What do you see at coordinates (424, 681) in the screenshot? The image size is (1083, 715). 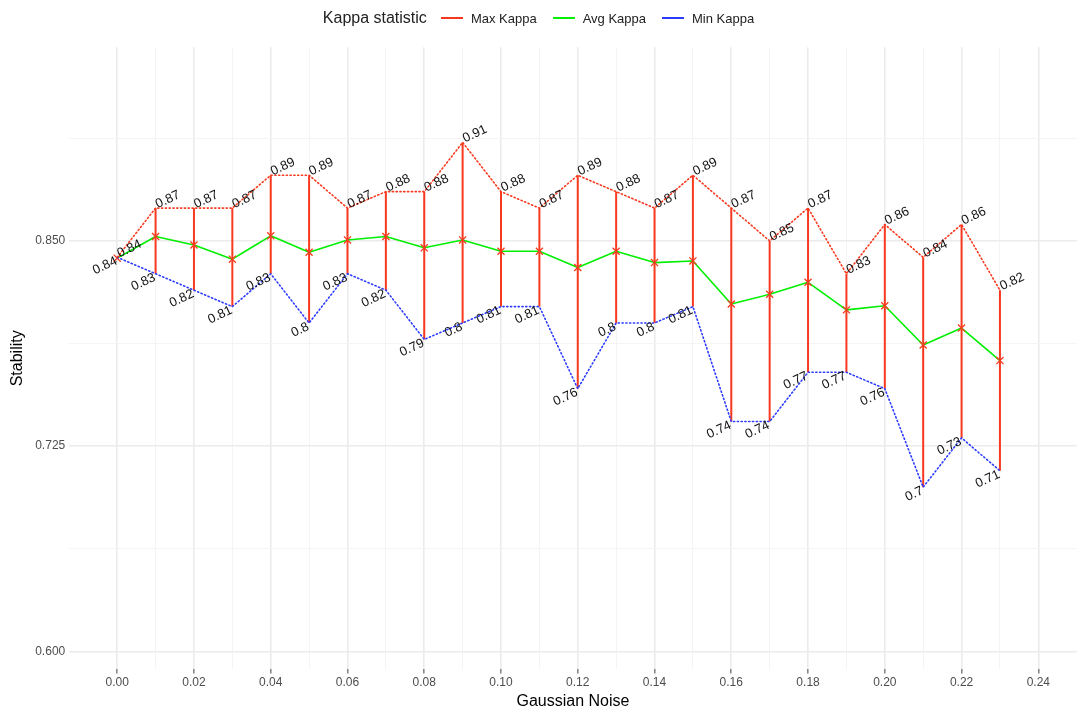 I see `x-tick-label: 0.08` at bounding box center [424, 681].